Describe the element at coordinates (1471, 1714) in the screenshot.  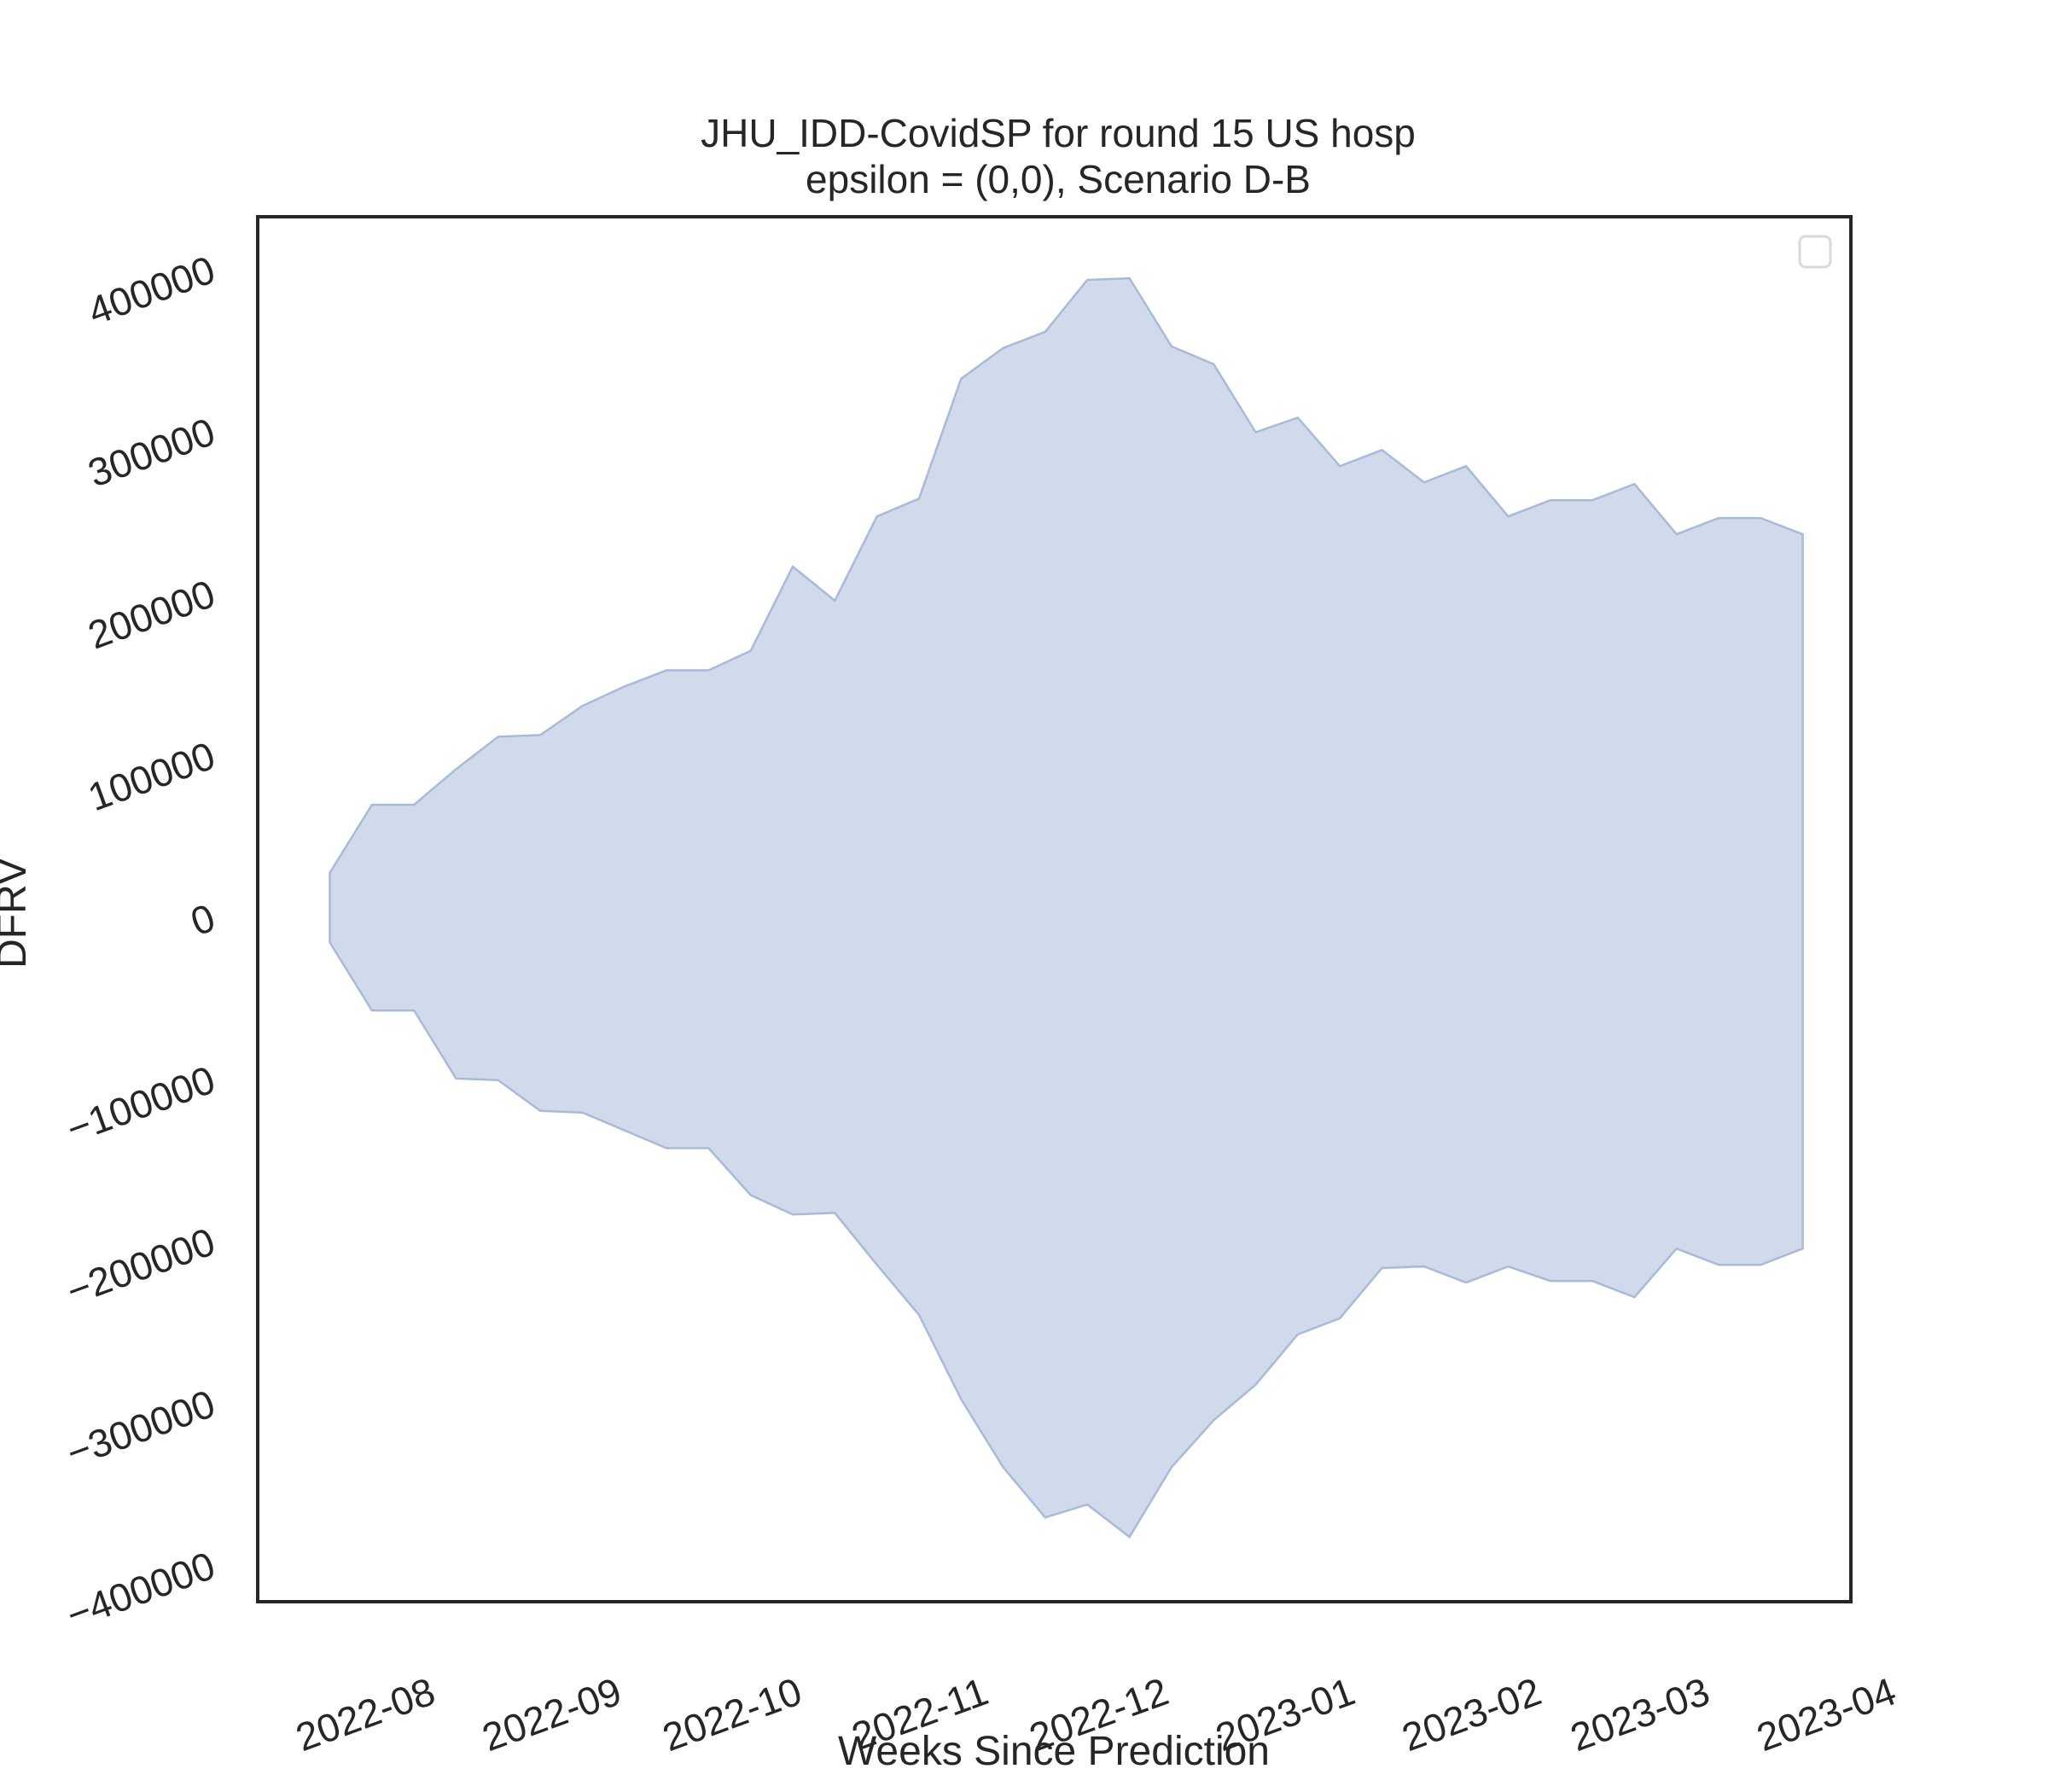
I see `x-tick-label: 2023-02` at that location.